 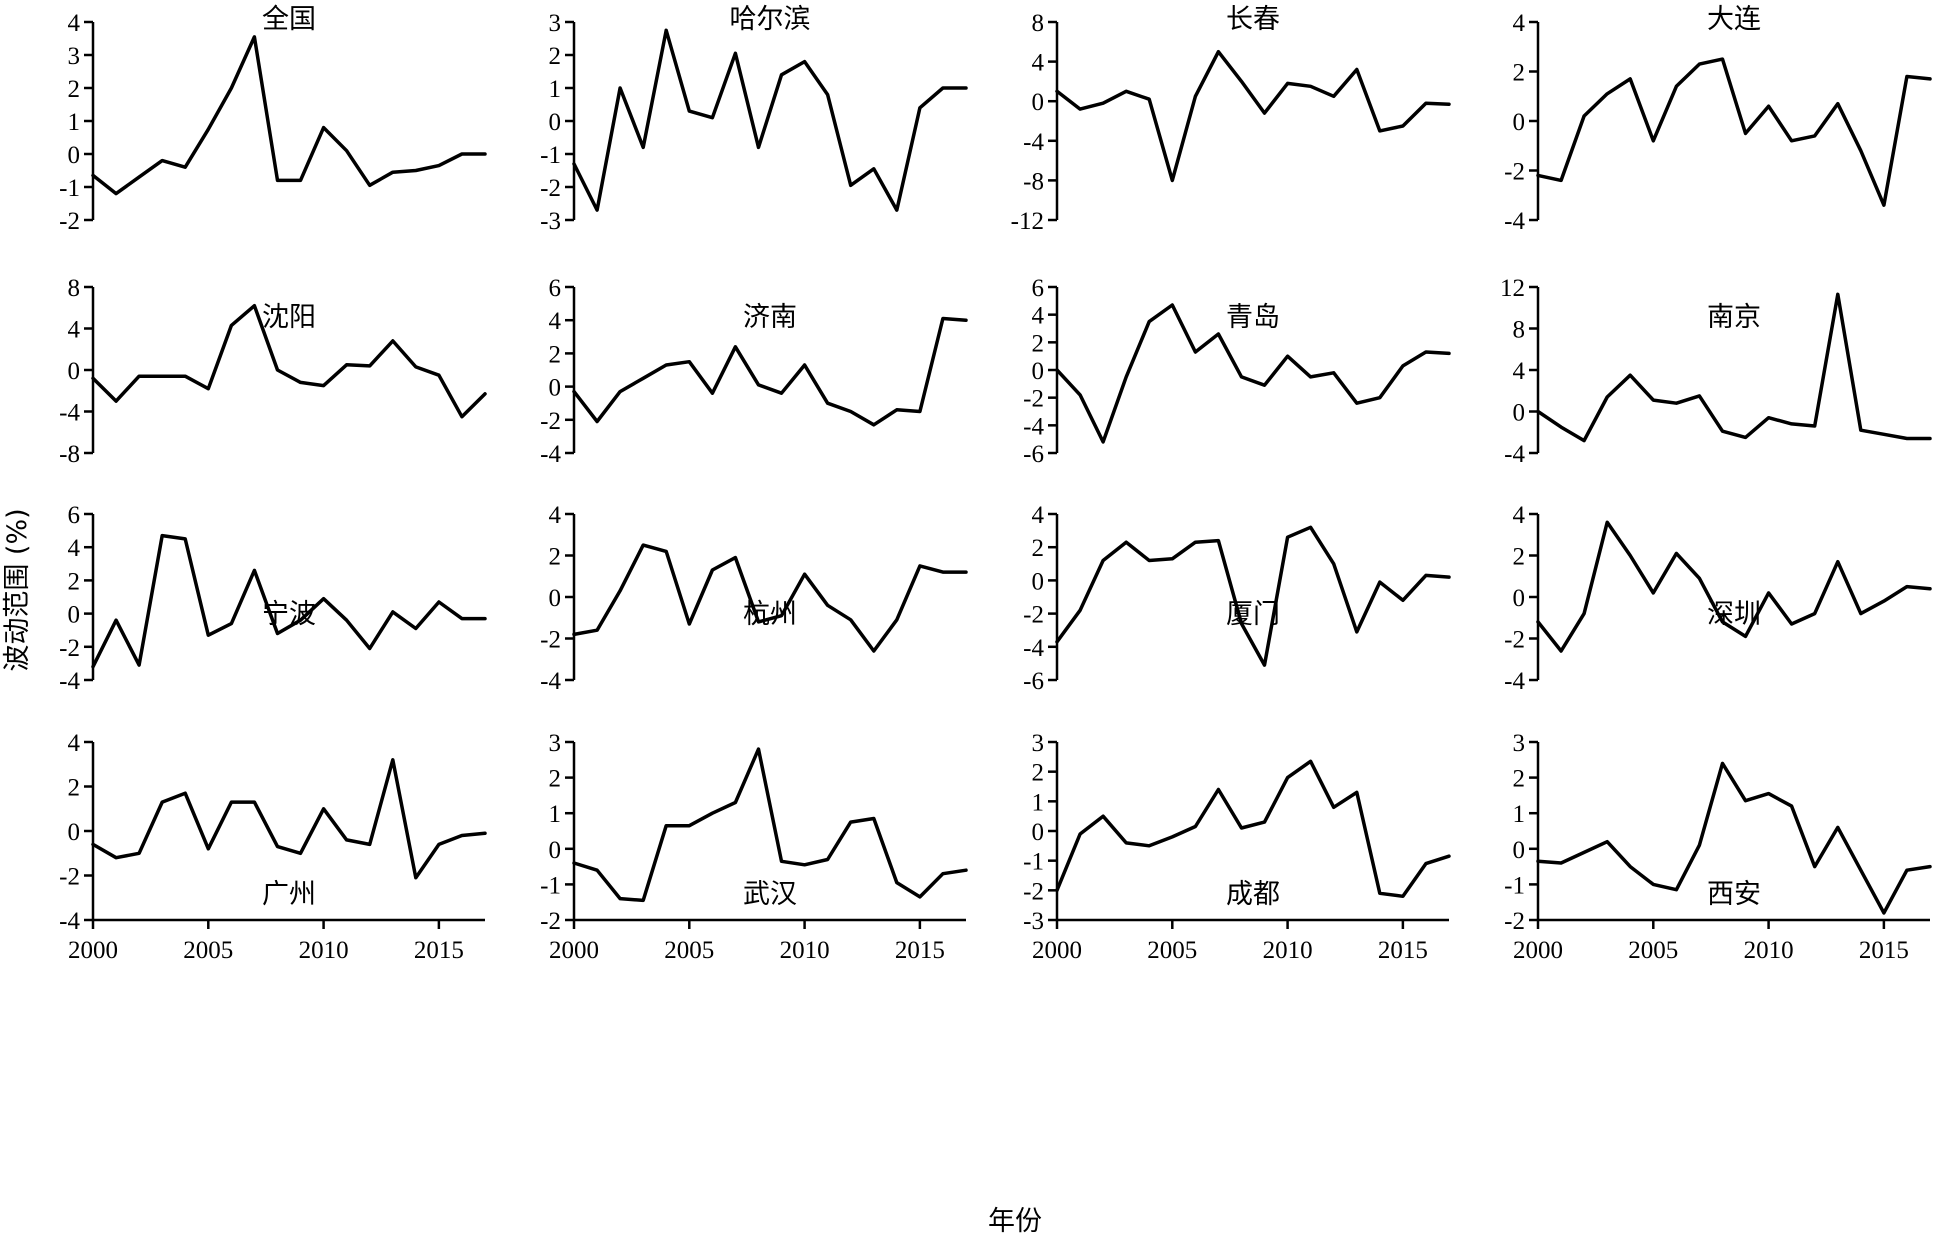 I want to click on panel: 南京 -4 0 4 8 12, so click(x=1716, y=371).